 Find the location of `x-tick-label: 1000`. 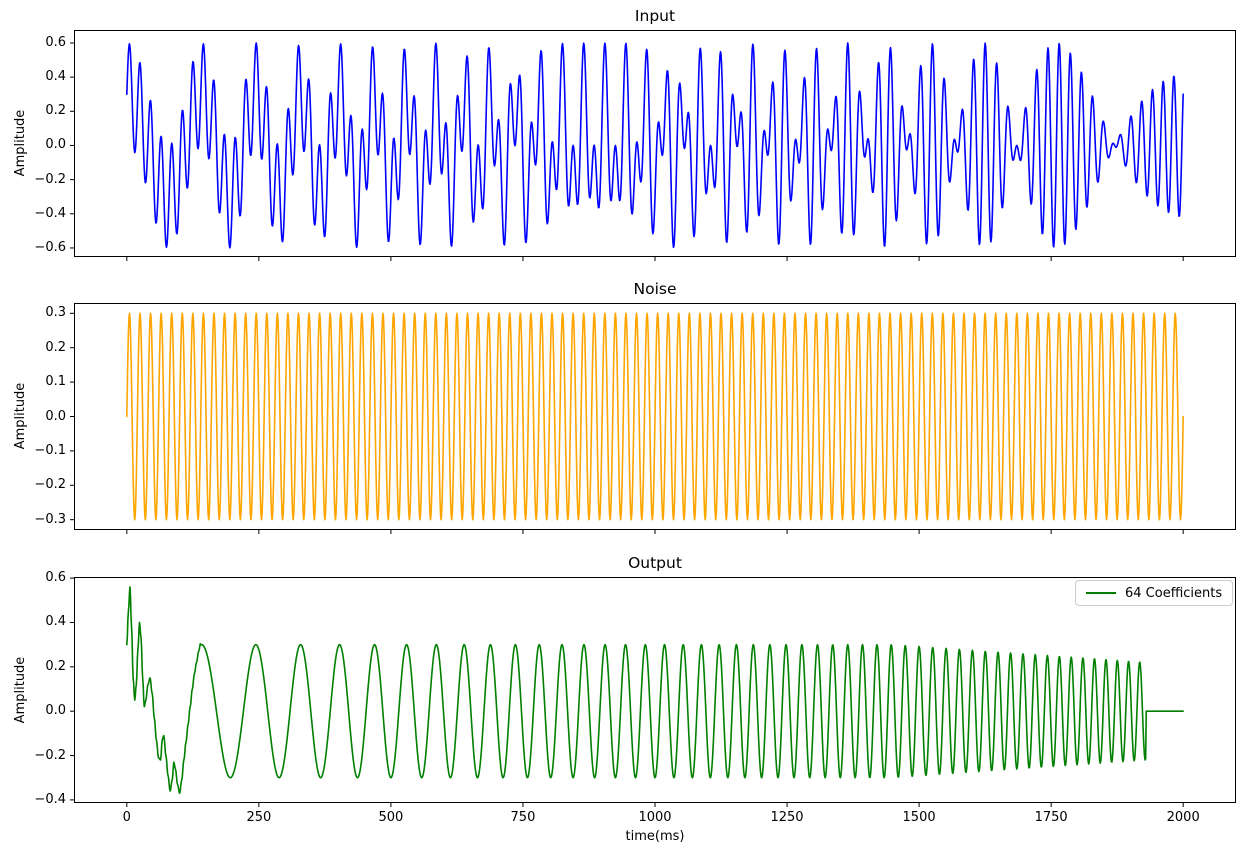

x-tick-label: 1000 is located at coordinates (655, 817).